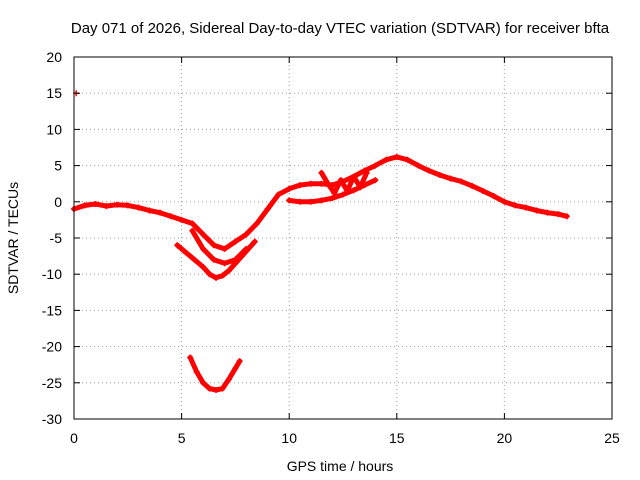 This screenshot has width=640, height=480. Describe the element at coordinates (74, 438) in the screenshot. I see `x-tick-label: 0` at that location.